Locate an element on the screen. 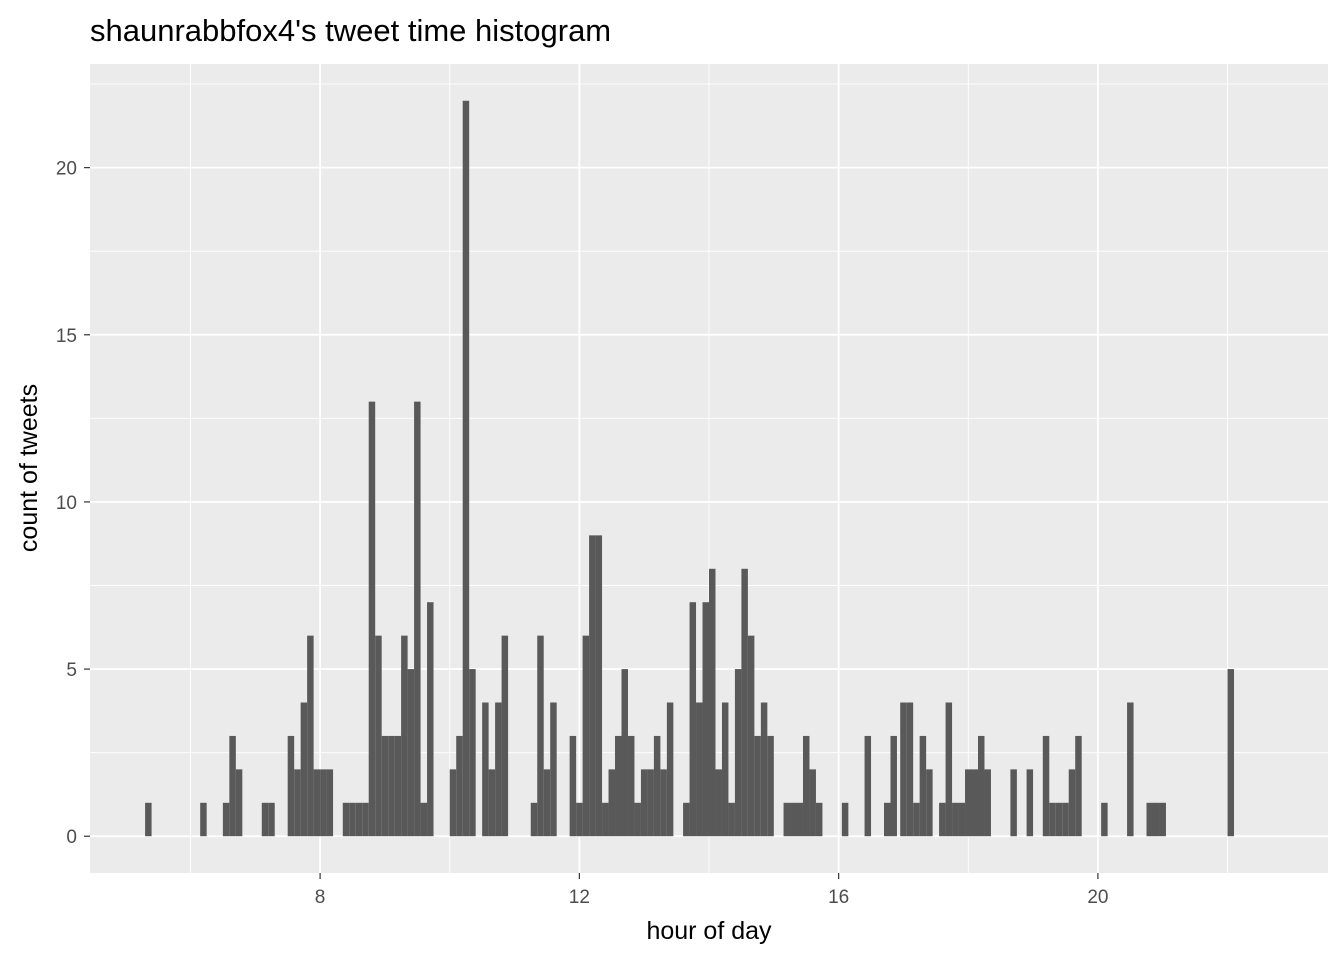 This screenshot has width=1344, height=960. y-tick-label: 0 is located at coordinates (71, 837).